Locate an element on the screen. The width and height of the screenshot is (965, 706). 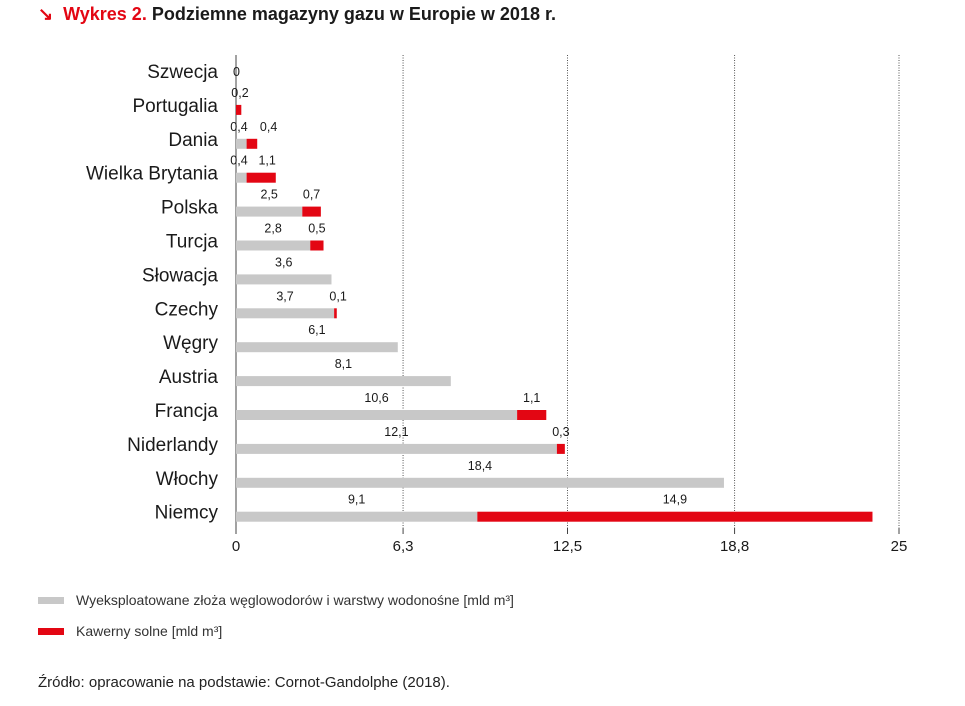
category-label: Polska is located at coordinates (189, 208).